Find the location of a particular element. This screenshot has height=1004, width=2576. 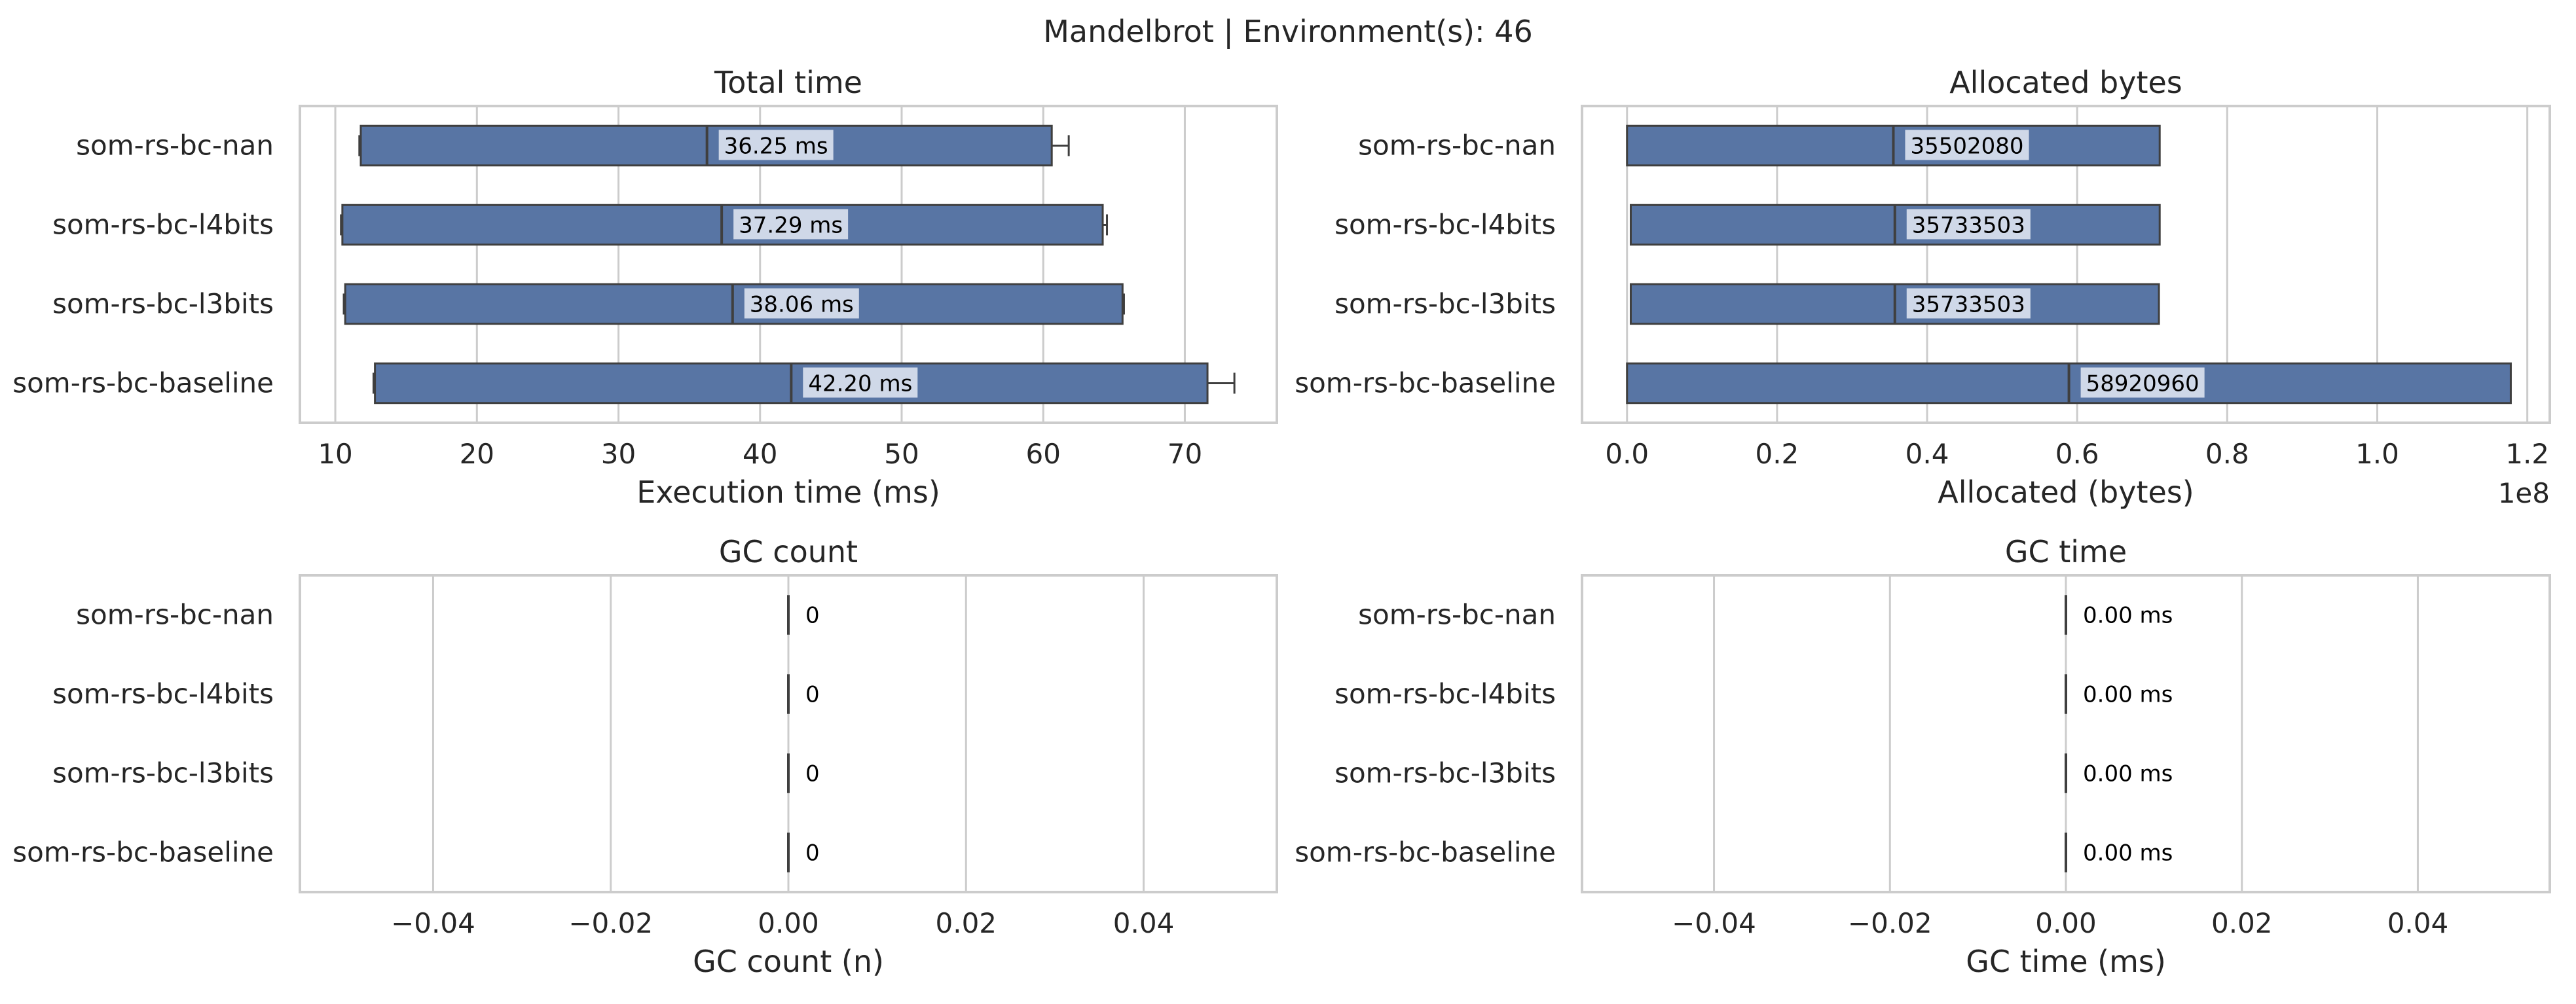

box-group: 36.25 ms is located at coordinates (714, 145).